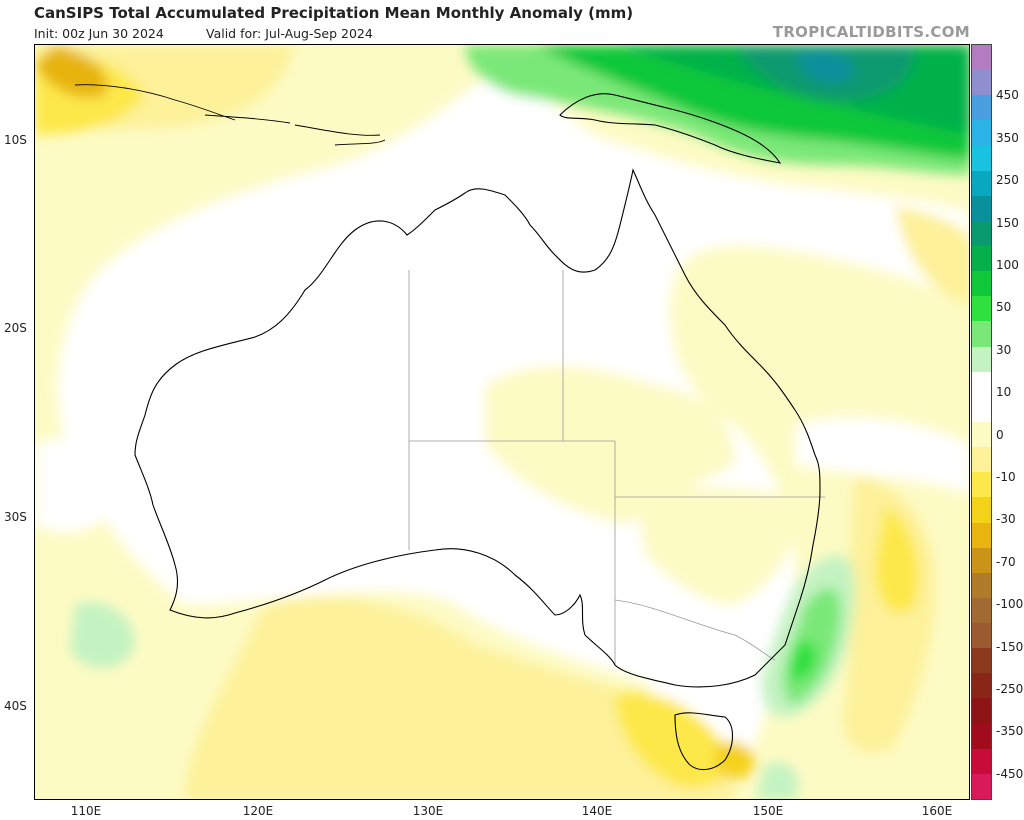 The height and width of the screenshot is (820, 1024). What do you see at coordinates (1010, 773) in the screenshot?
I see `colorbar-tick-label: -450` at bounding box center [1010, 773].